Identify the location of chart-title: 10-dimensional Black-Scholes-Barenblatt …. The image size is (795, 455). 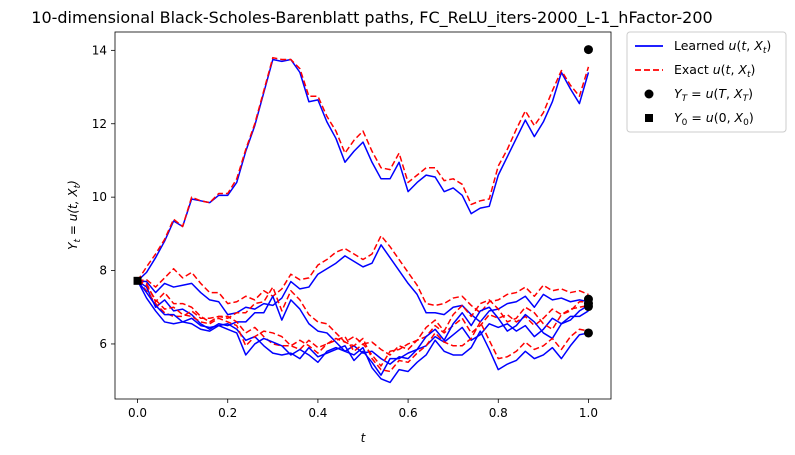
(371, 18).